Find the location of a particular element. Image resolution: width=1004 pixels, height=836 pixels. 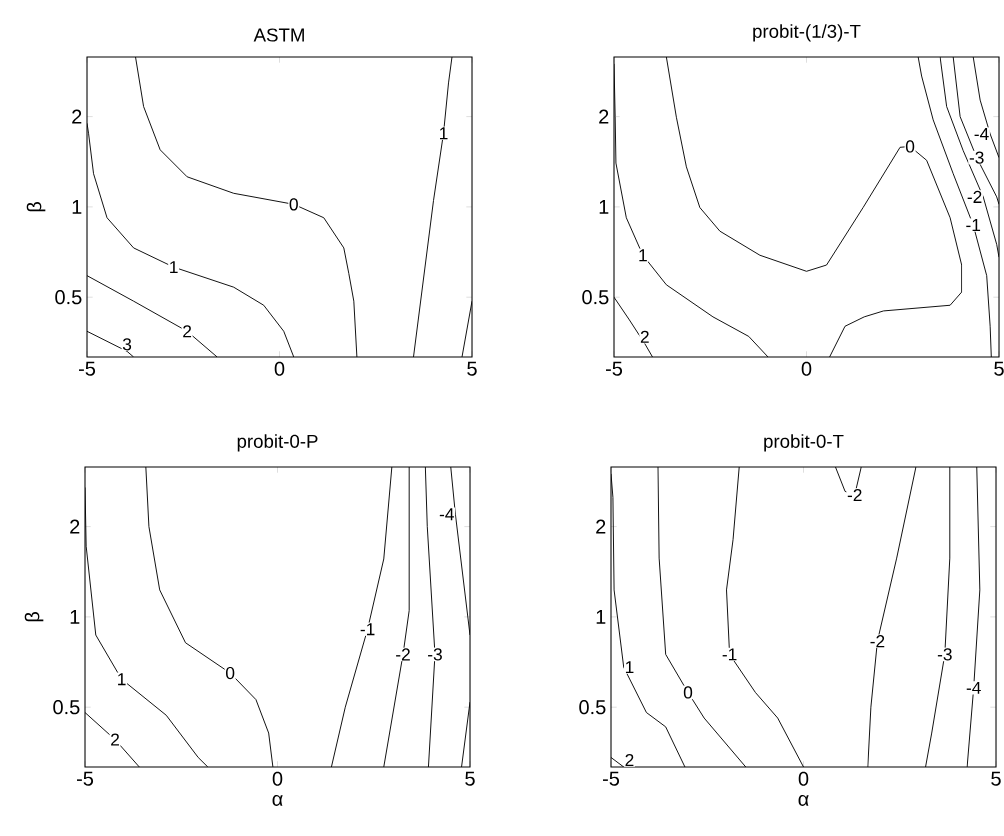

series-label: 3 is located at coordinates (127, 344).